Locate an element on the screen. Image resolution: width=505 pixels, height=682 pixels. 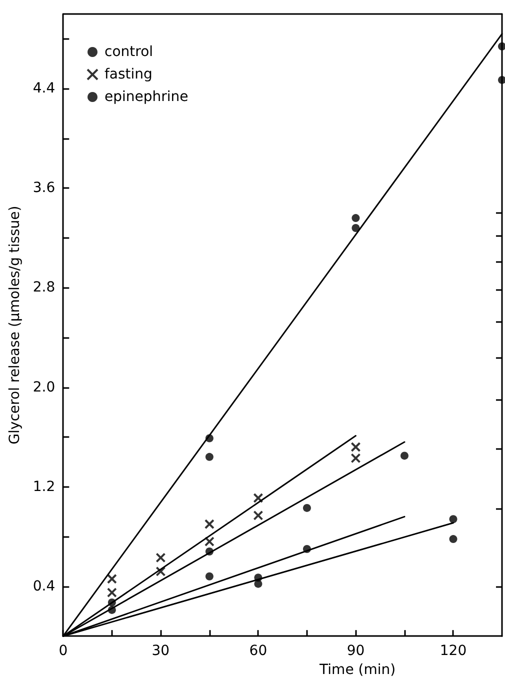
legend-label: epinephrine is located at coordinates (146, 97).